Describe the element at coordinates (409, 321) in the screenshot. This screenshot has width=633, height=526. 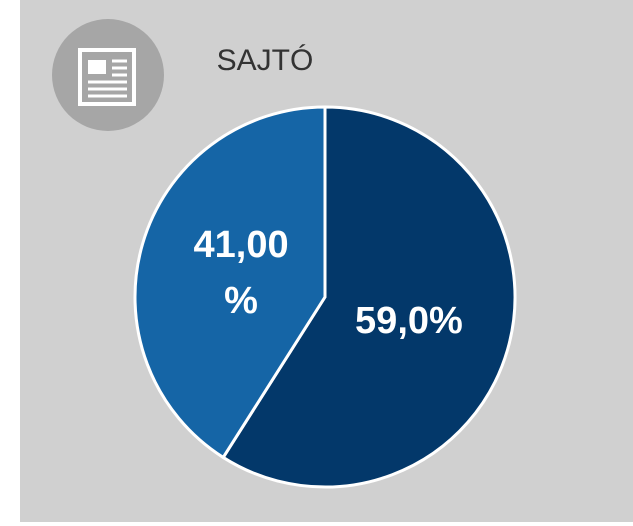
I see `slice-label: 59,0%` at that location.